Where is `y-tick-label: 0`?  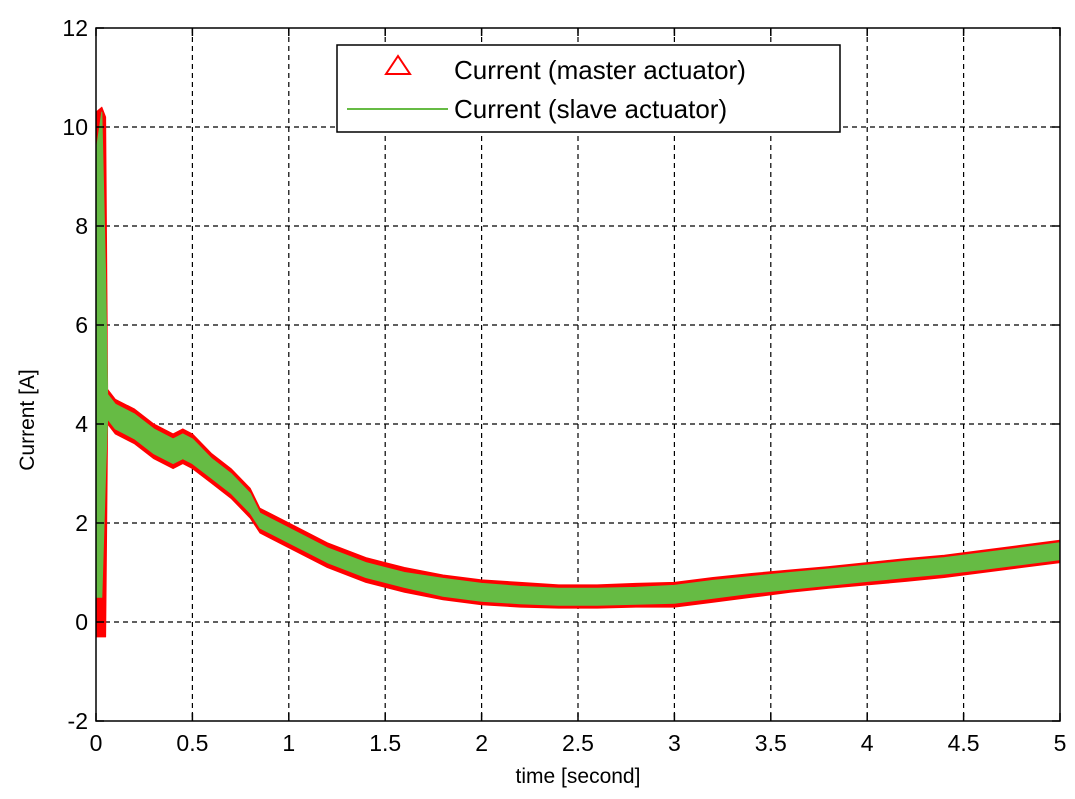
y-tick-label: 0 is located at coordinates (81, 622).